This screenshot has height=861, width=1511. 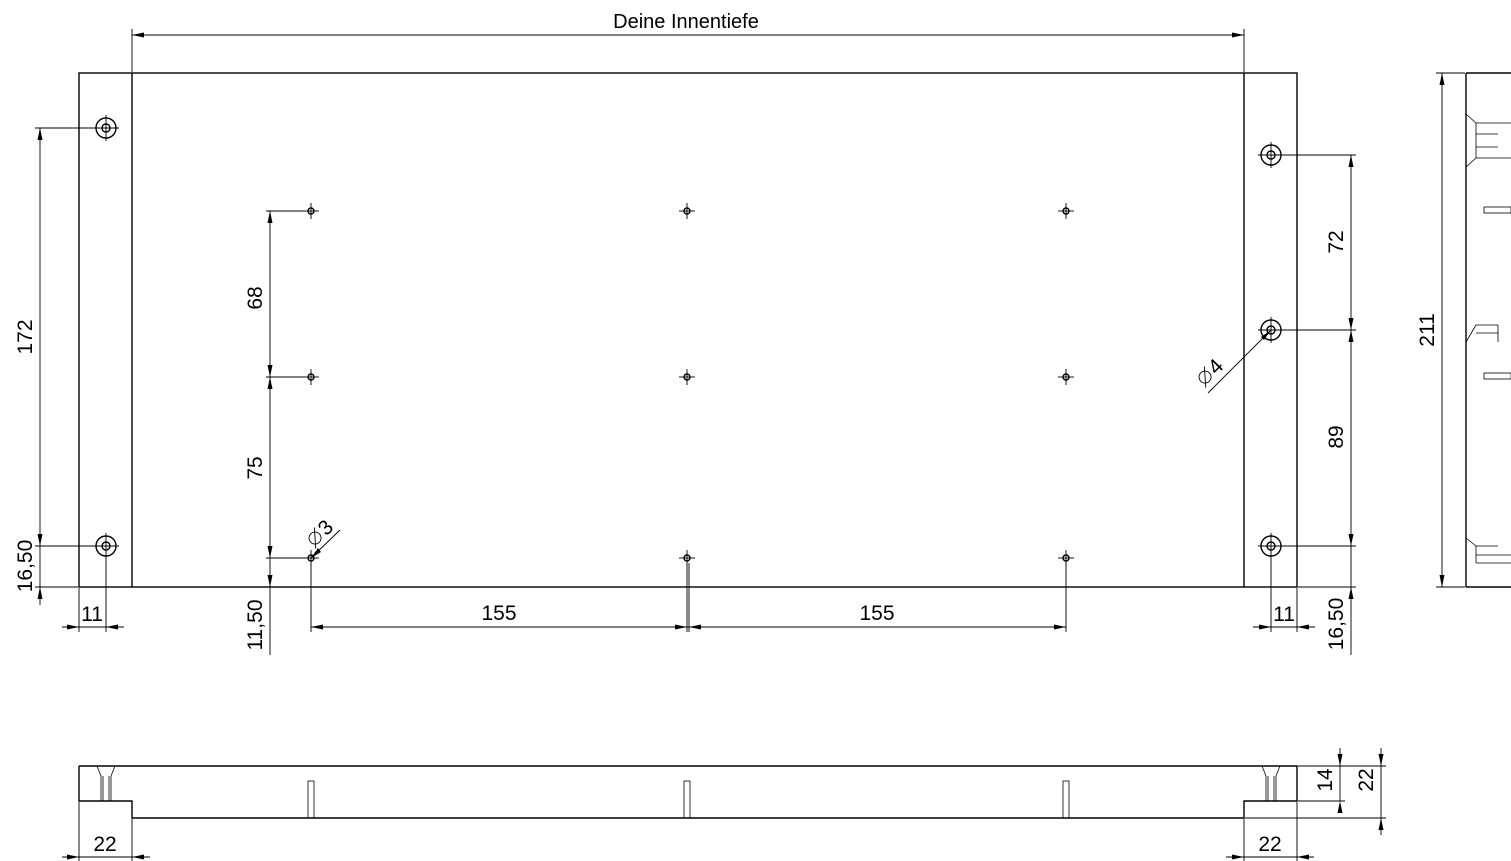 I want to click on dim-211-label: 211, so click(x=1427, y=329).